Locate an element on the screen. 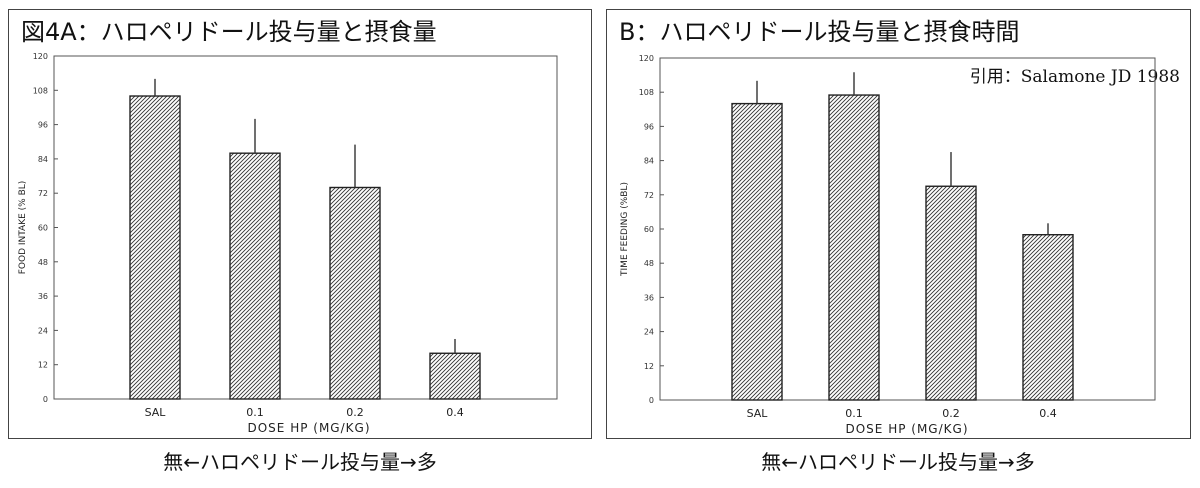  chart-title: 図4A：ハロペリドール投与量と摂食量 is located at coordinates (229, 32).